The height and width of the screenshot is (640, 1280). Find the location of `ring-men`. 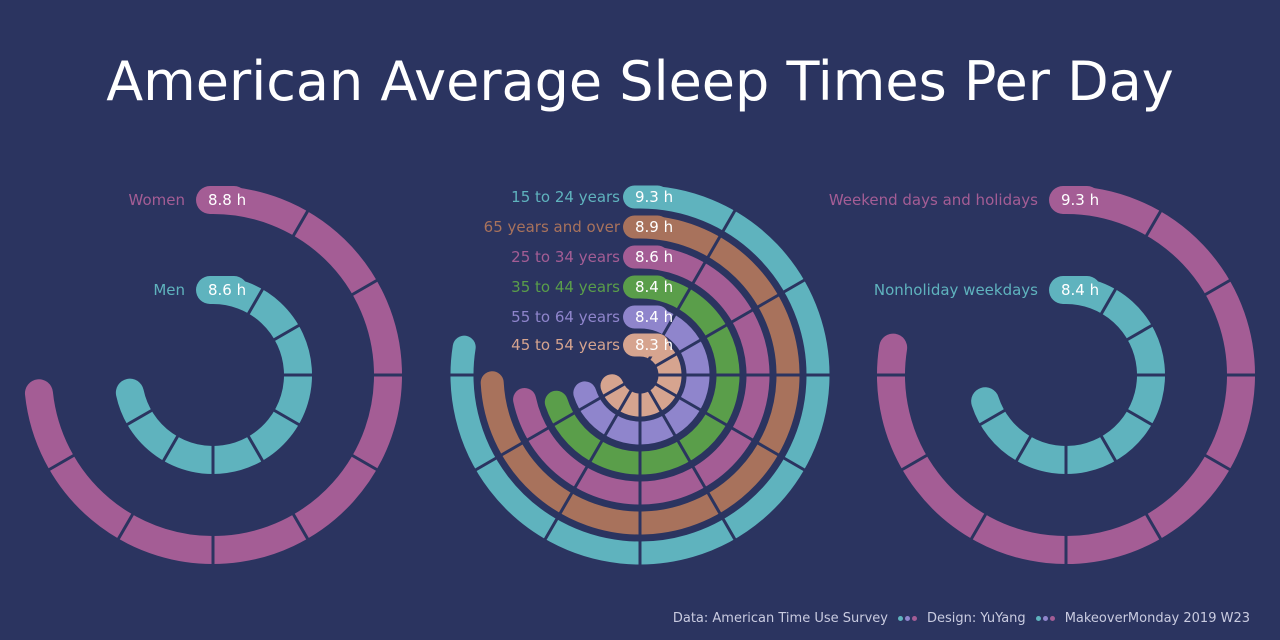

ring-men is located at coordinates (213, 375).